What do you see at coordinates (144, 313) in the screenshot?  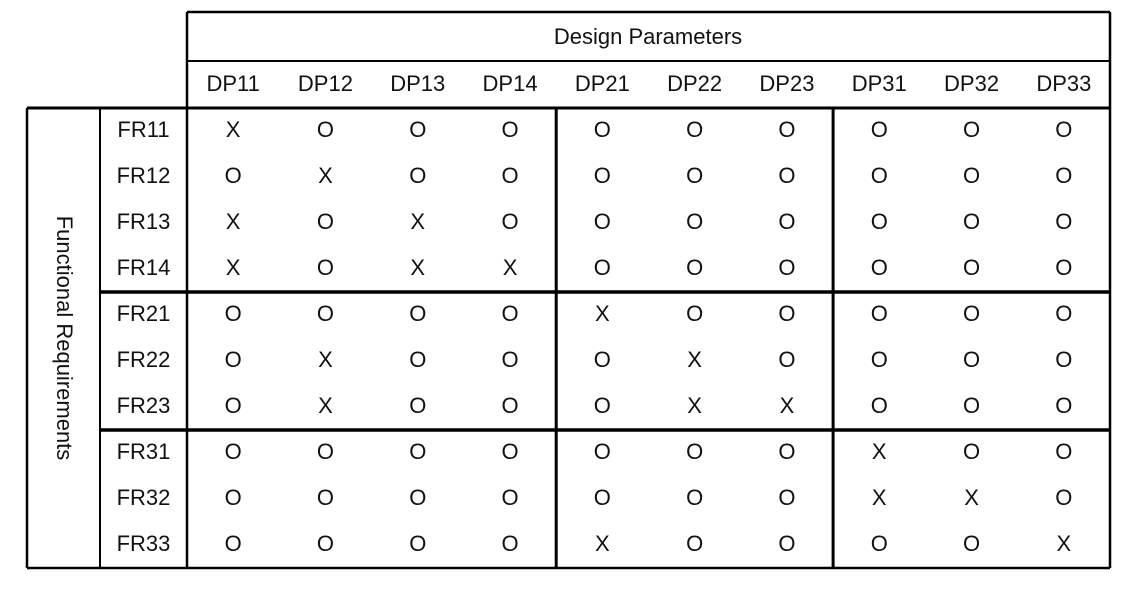 I see `row-label: FR21` at bounding box center [144, 313].